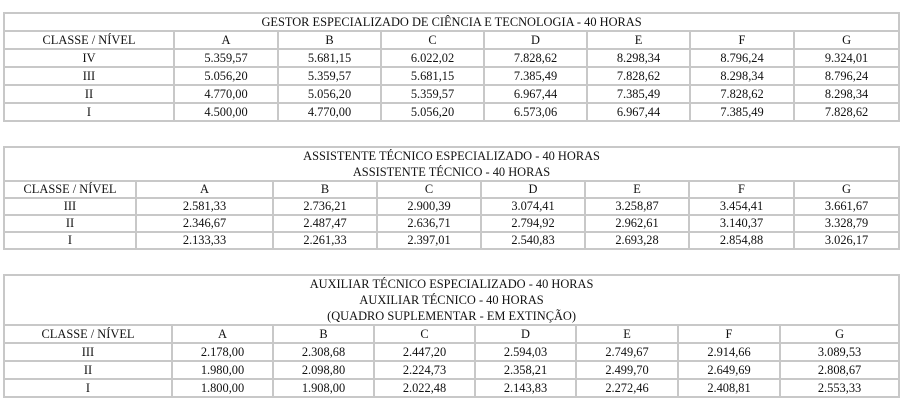 The height and width of the screenshot is (404, 901). Describe the element at coordinates (846, 76) in the screenshot. I see `value-cell: 8.796,24` at that location.